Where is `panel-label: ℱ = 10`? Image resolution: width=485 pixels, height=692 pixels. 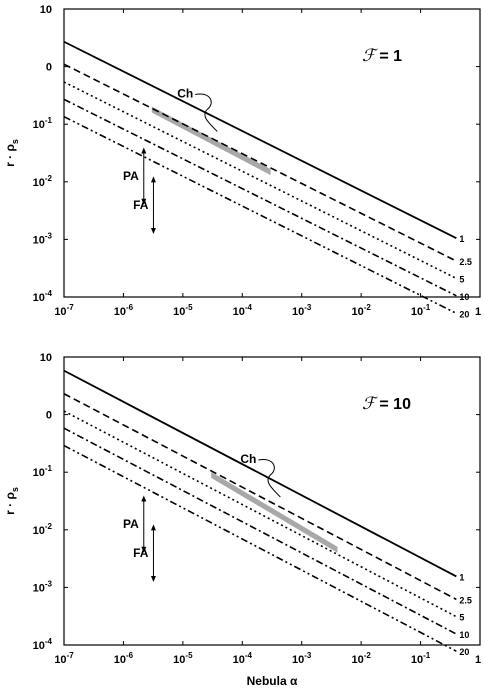 panel-label: ℱ = 10 is located at coordinates (386, 403).